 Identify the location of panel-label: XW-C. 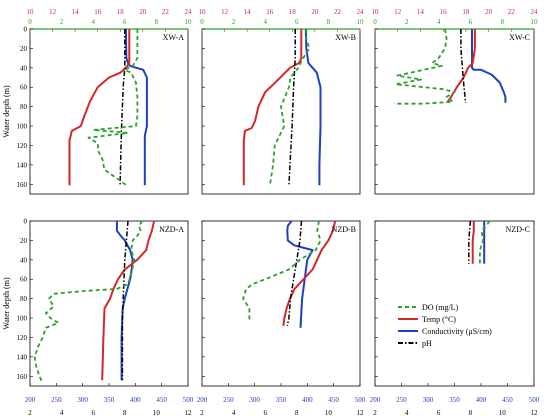
(519, 37).